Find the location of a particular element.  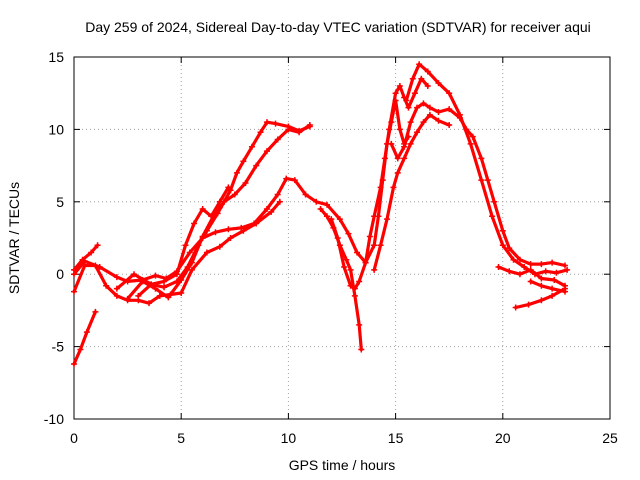

x-tick-label: 0 is located at coordinates (74, 438).